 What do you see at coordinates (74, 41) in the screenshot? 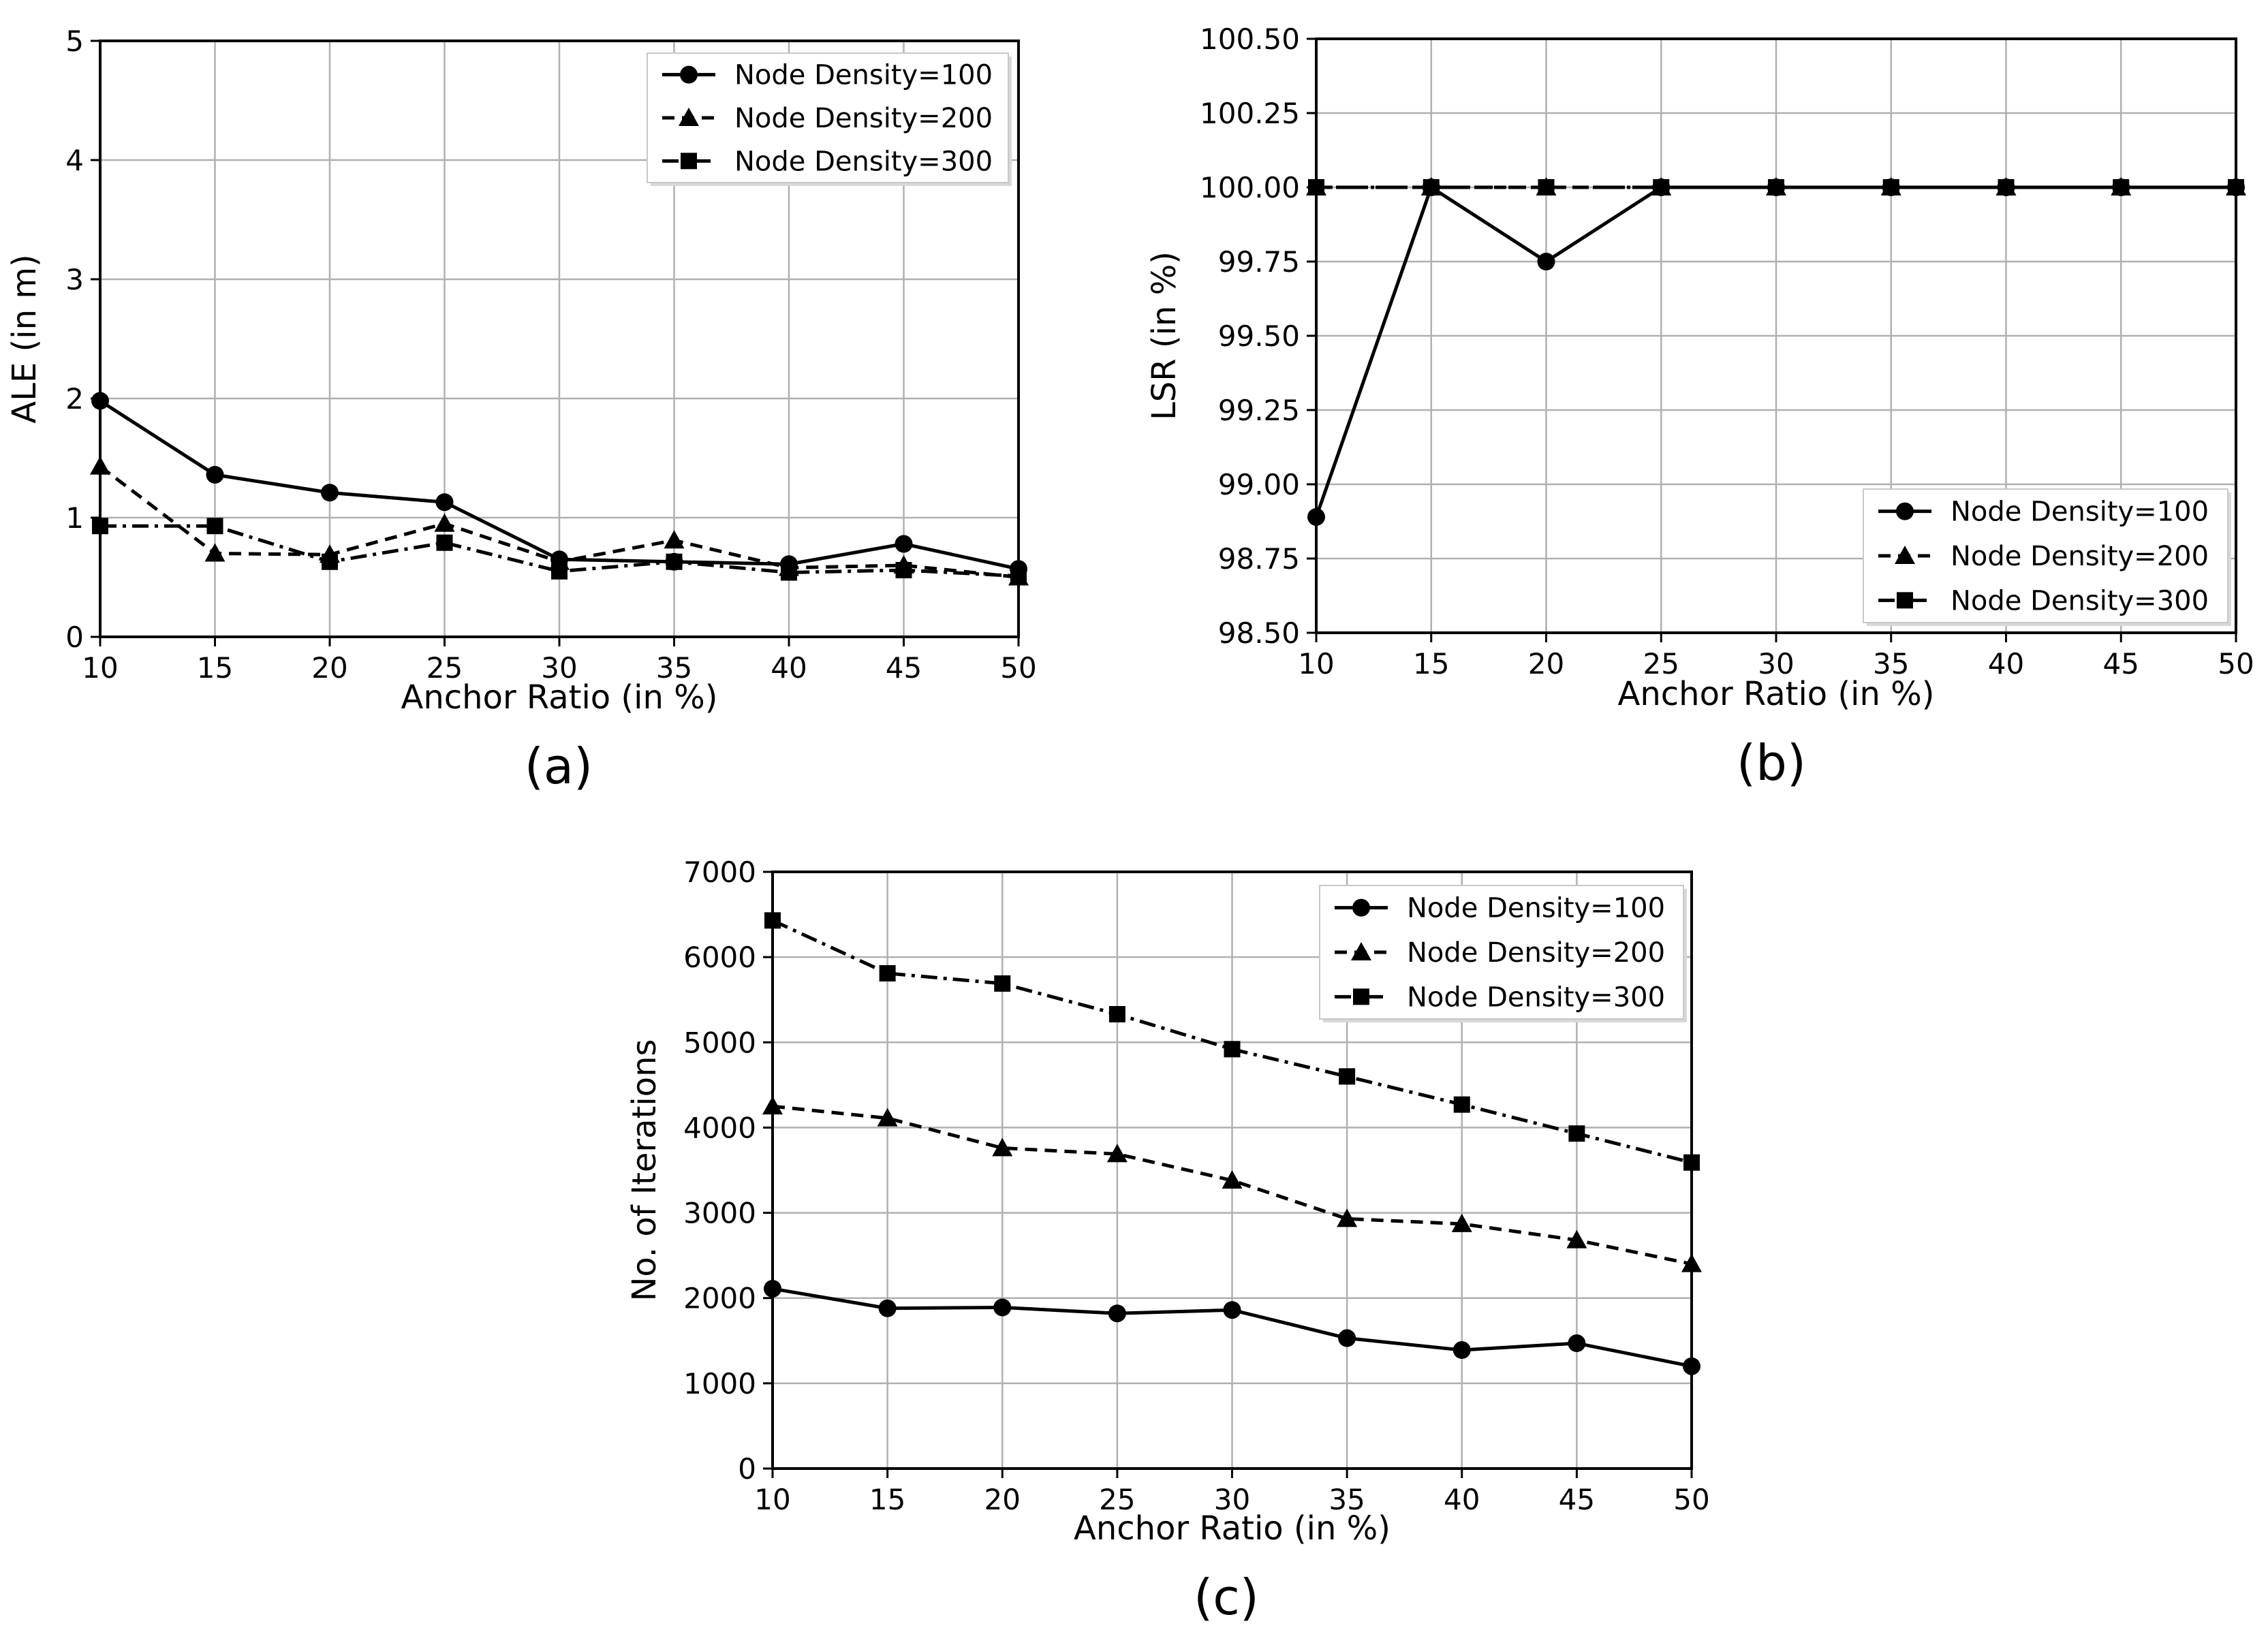
I see `y-tick-label: 5` at bounding box center [74, 41].